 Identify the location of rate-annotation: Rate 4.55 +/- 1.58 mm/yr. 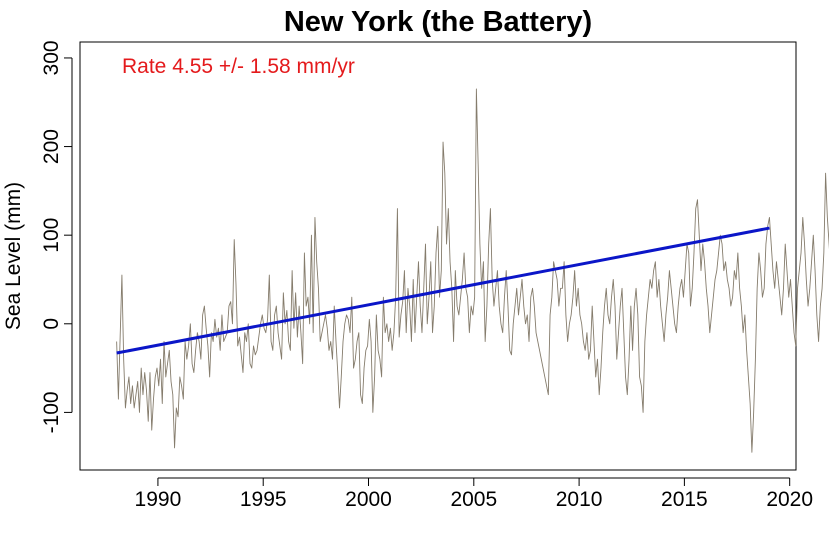
(238, 66).